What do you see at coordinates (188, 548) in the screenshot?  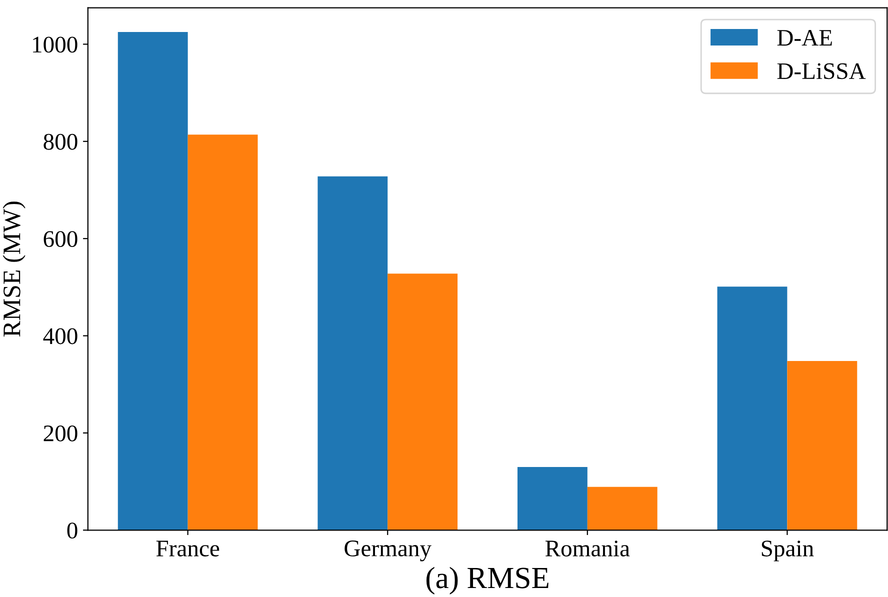 I see `x-tick-label: France` at bounding box center [188, 548].